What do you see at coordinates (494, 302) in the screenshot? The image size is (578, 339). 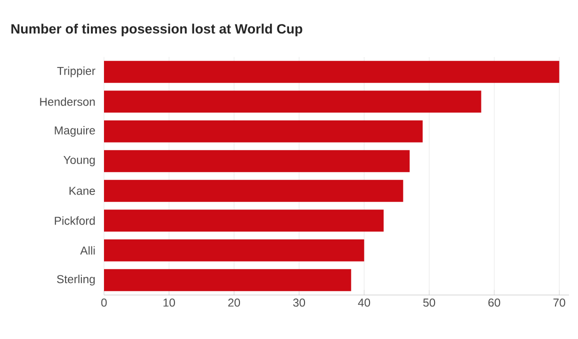 I see `x-tick-label: 60` at bounding box center [494, 302].